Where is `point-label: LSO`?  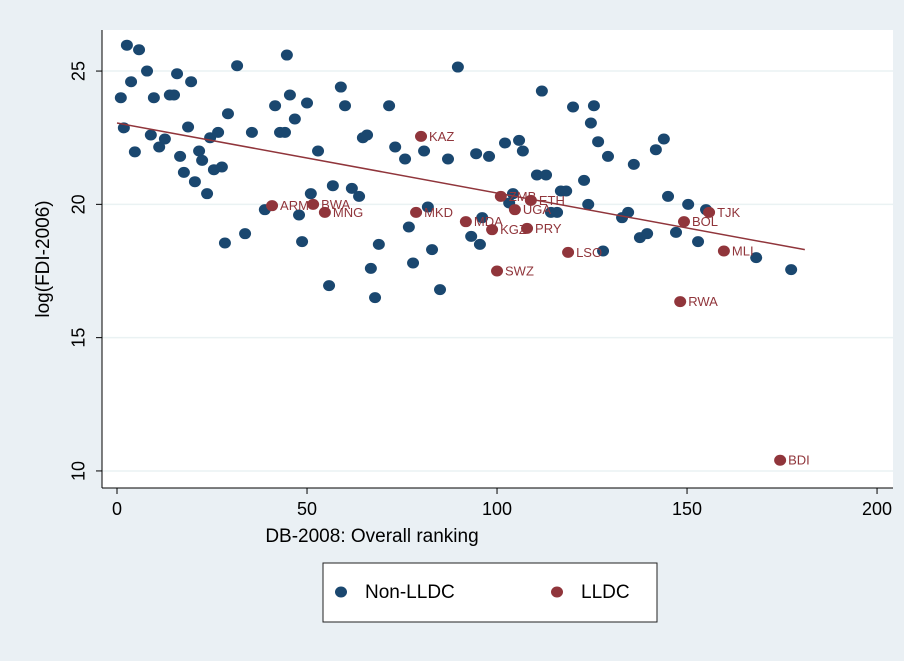 point-label: LSO is located at coordinates (589, 252).